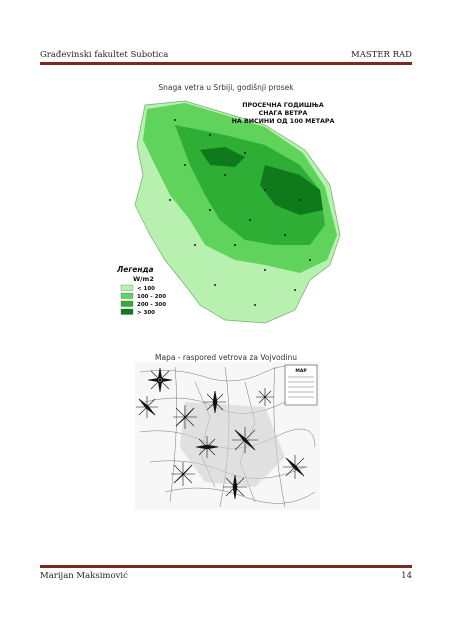 Image resolution: width=452 pixels, height=640 pixels. I want to click on legend-title: Легенда, so click(135, 269).